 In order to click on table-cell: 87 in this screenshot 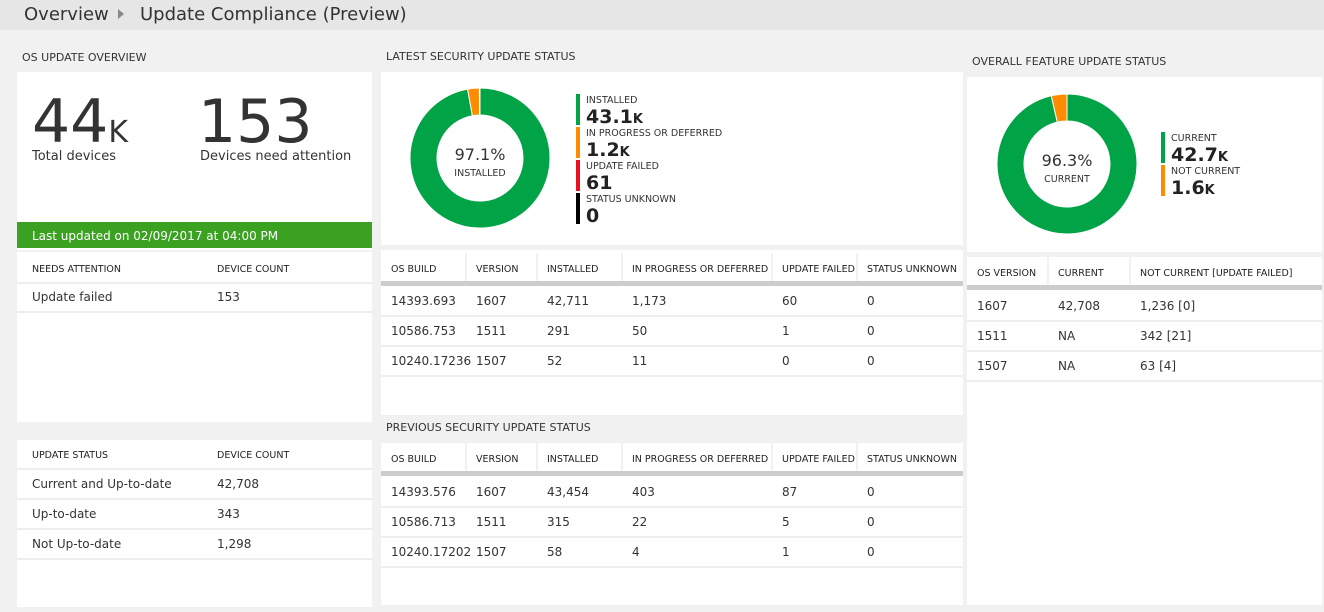, I will do `click(789, 492)`.